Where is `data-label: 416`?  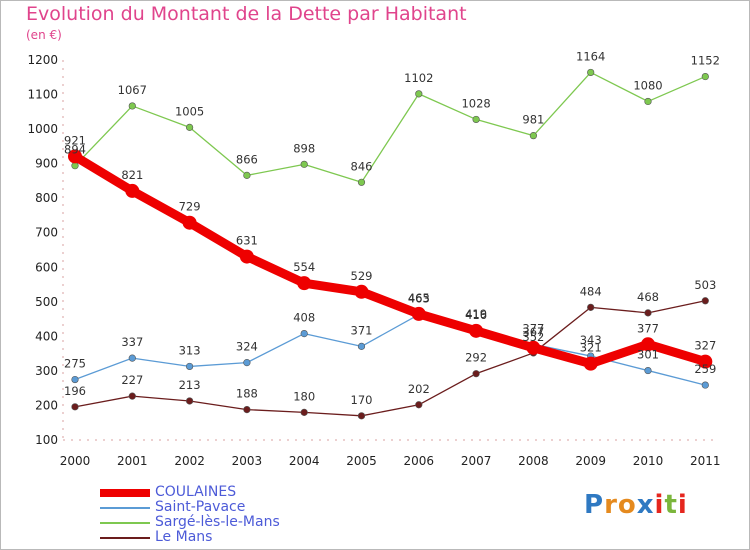
data-label: 416 is located at coordinates (476, 315).